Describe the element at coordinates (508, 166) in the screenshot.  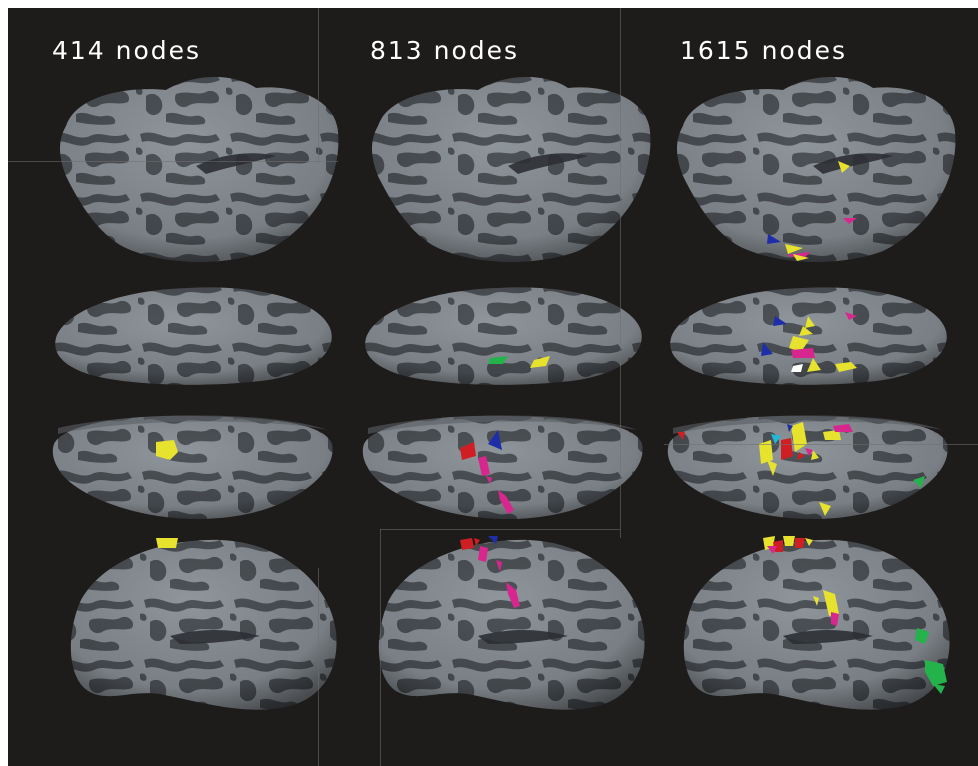
I see `brain-813-lateral-top` at that location.